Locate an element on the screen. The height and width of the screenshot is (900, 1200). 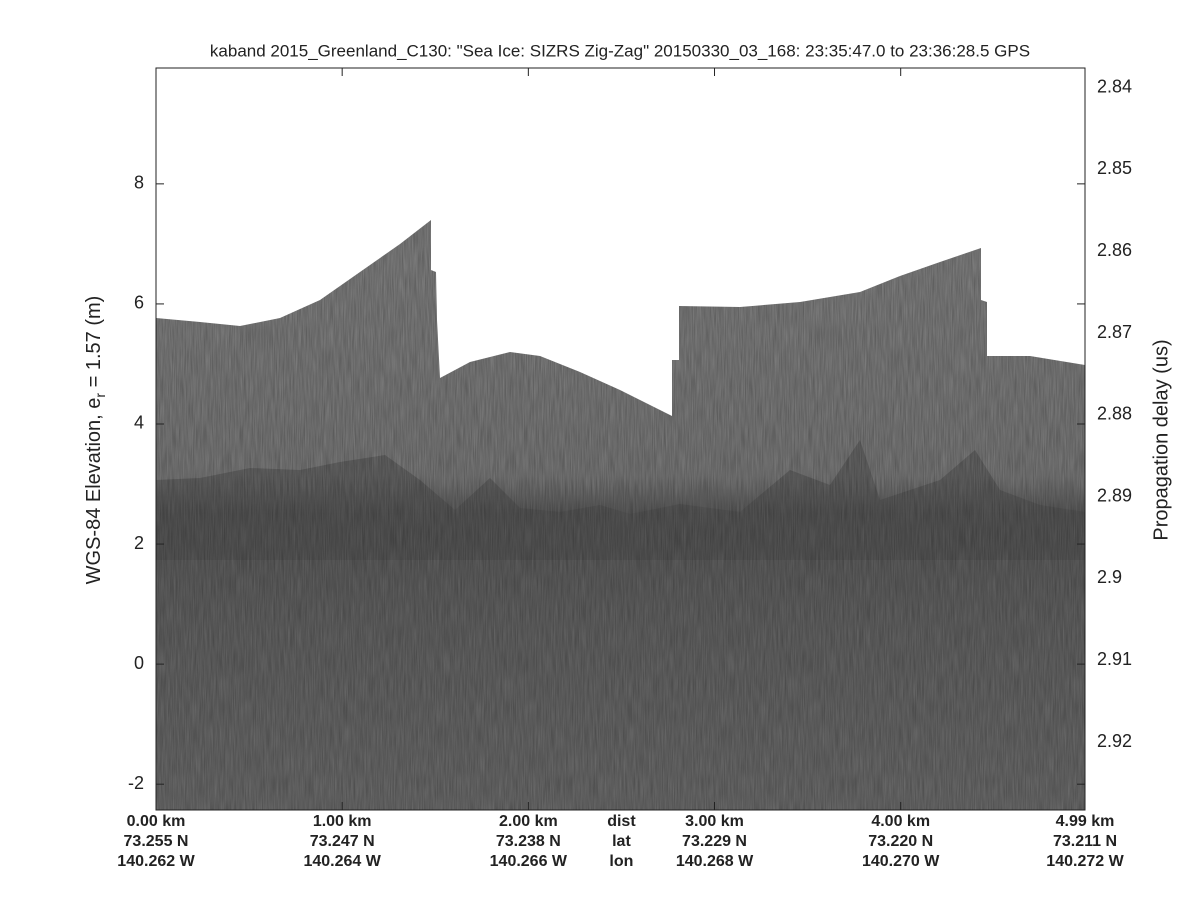
lat-label: 73.220 N is located at coordinates (900, 841).